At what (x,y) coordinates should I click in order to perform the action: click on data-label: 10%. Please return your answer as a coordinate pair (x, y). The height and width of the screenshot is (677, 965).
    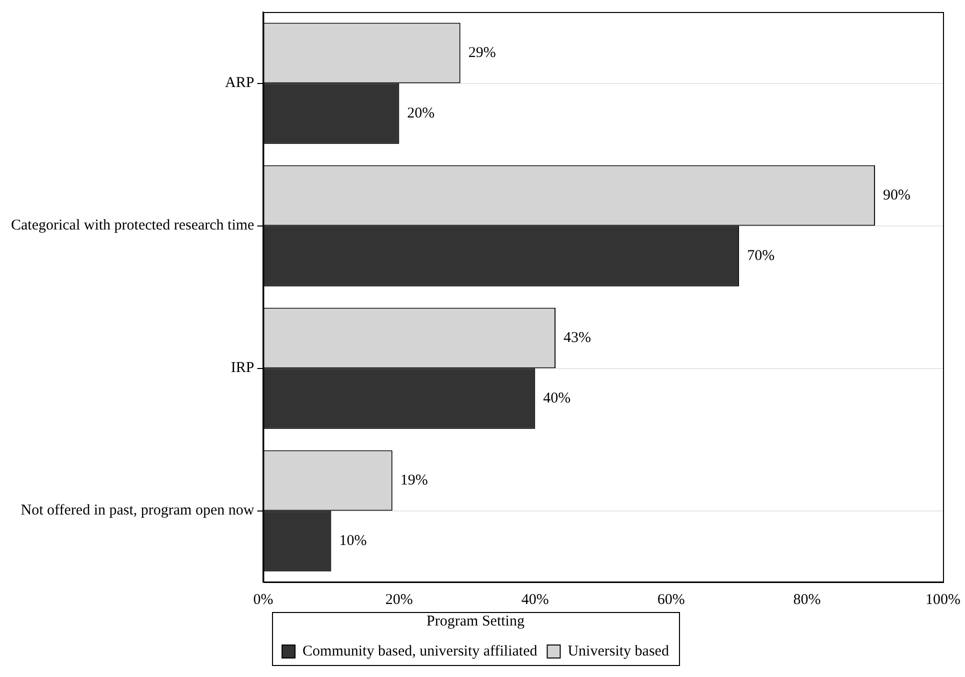
    Looking at the image, I should click on (353, 540).